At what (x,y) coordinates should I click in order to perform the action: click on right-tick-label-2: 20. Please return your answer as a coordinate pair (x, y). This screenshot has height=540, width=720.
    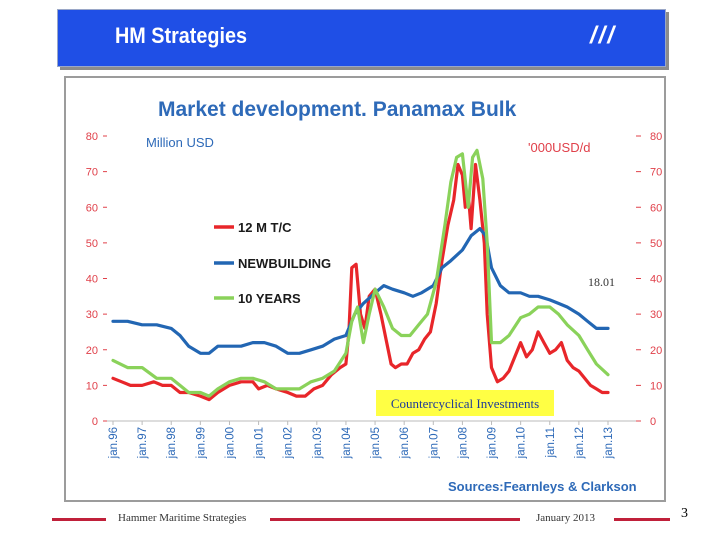
    Looking at the image, I should click on (656, 351).